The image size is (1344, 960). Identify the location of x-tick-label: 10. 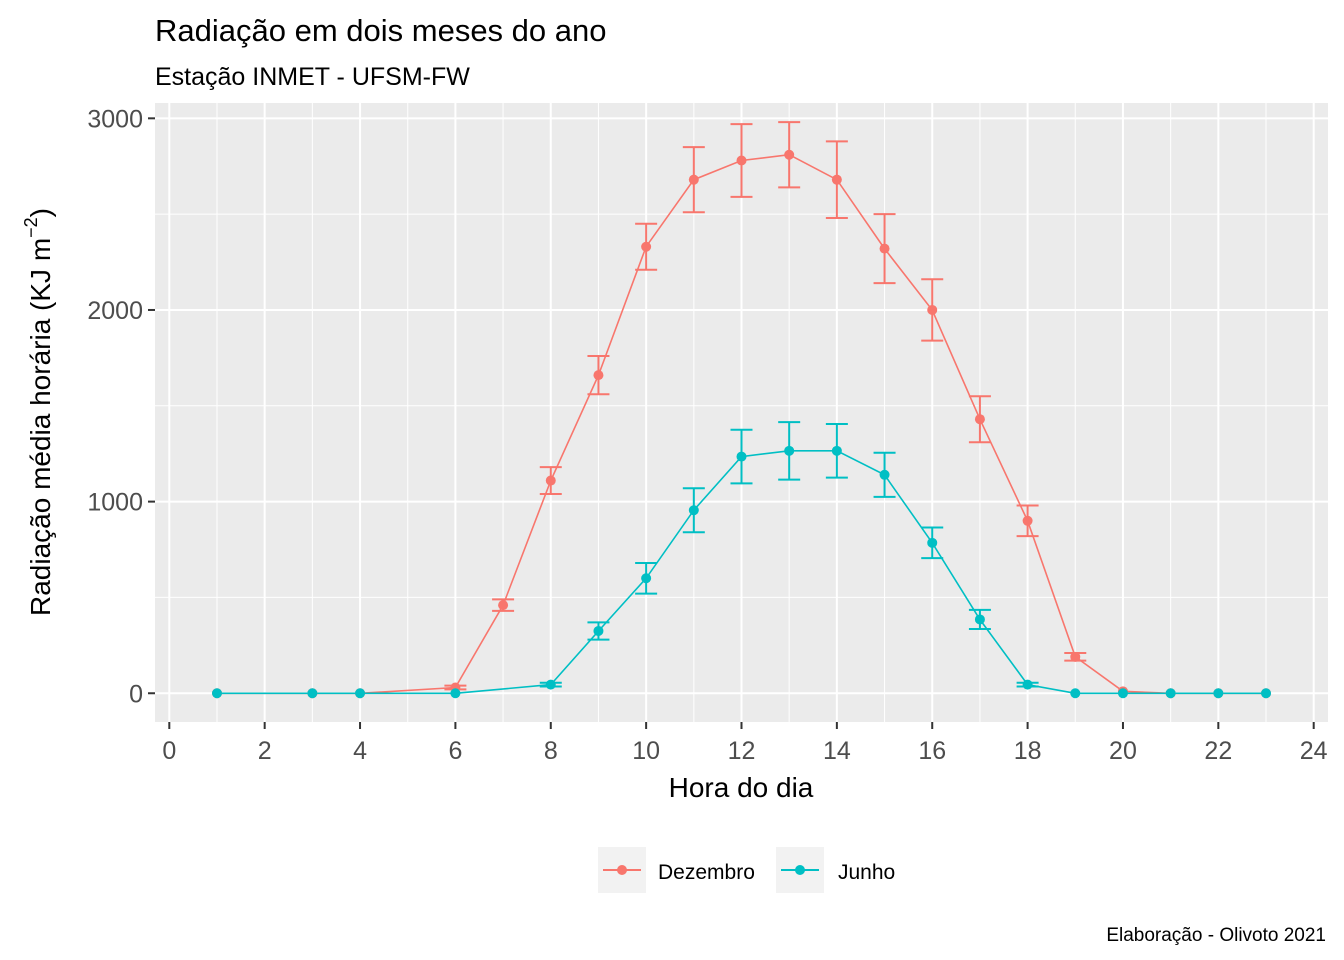
(646, 751).